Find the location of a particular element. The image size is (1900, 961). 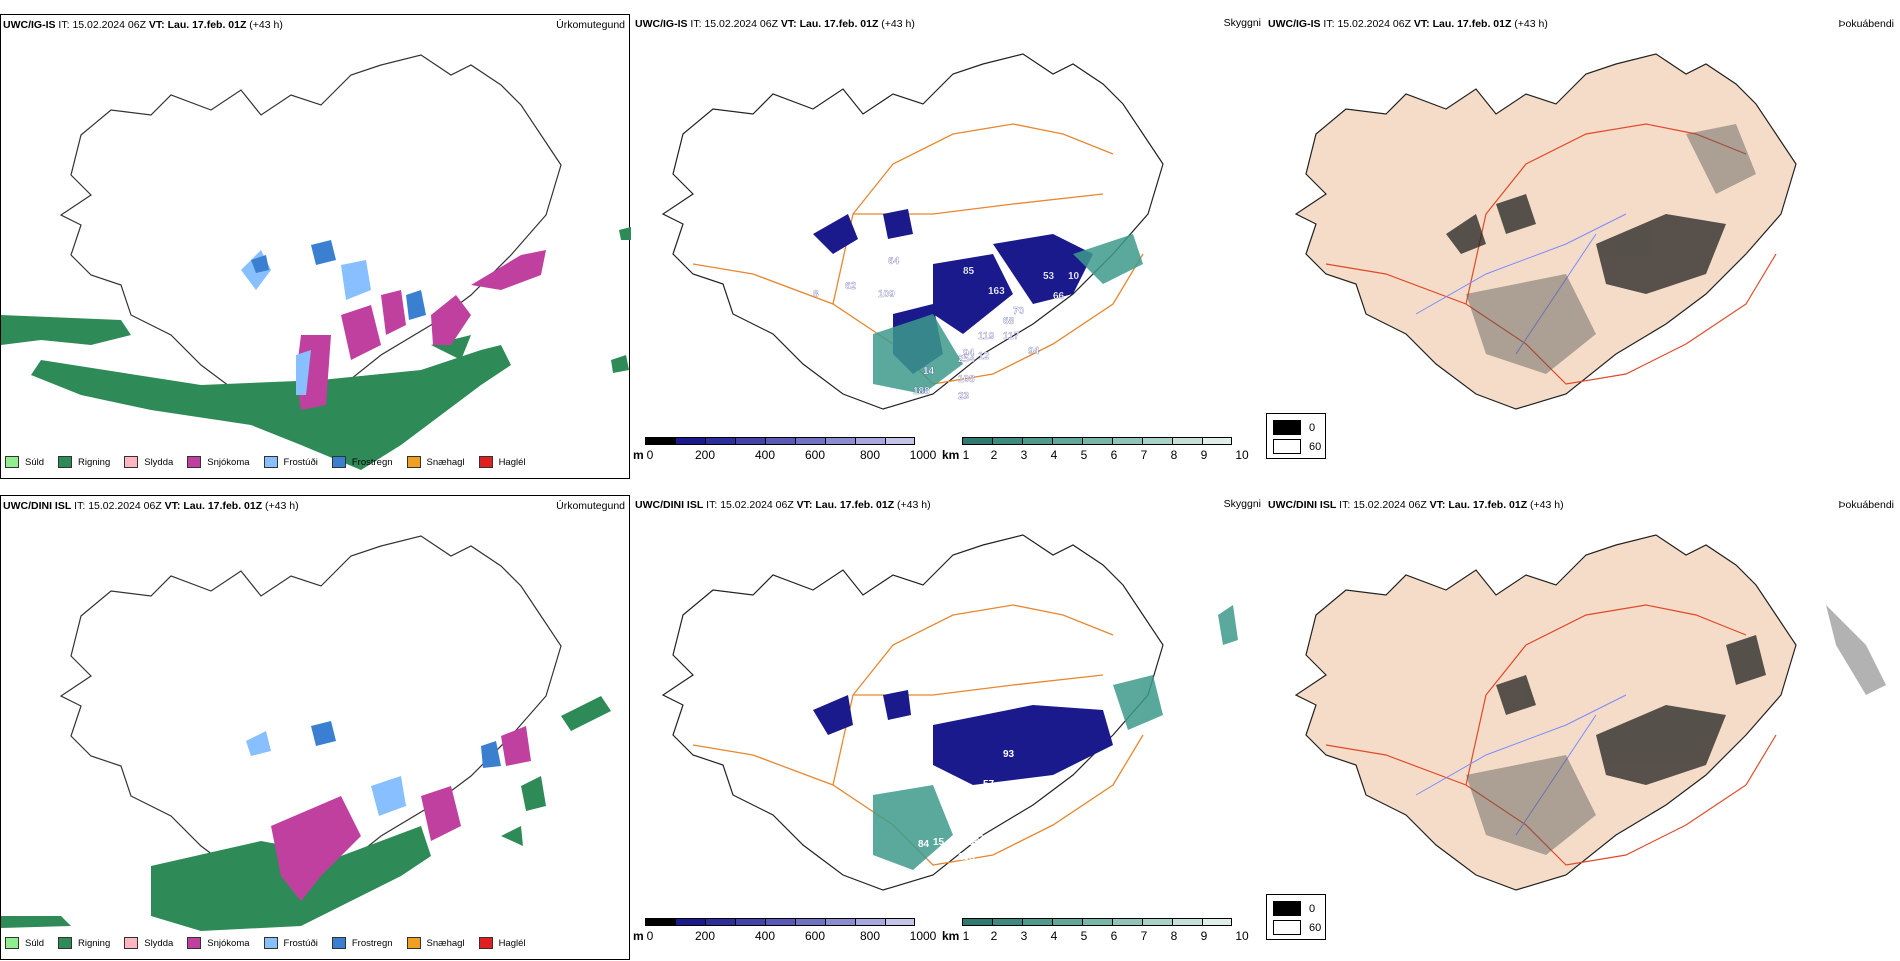

vis-number-label: 66 is located at coordinates (1059, 296).